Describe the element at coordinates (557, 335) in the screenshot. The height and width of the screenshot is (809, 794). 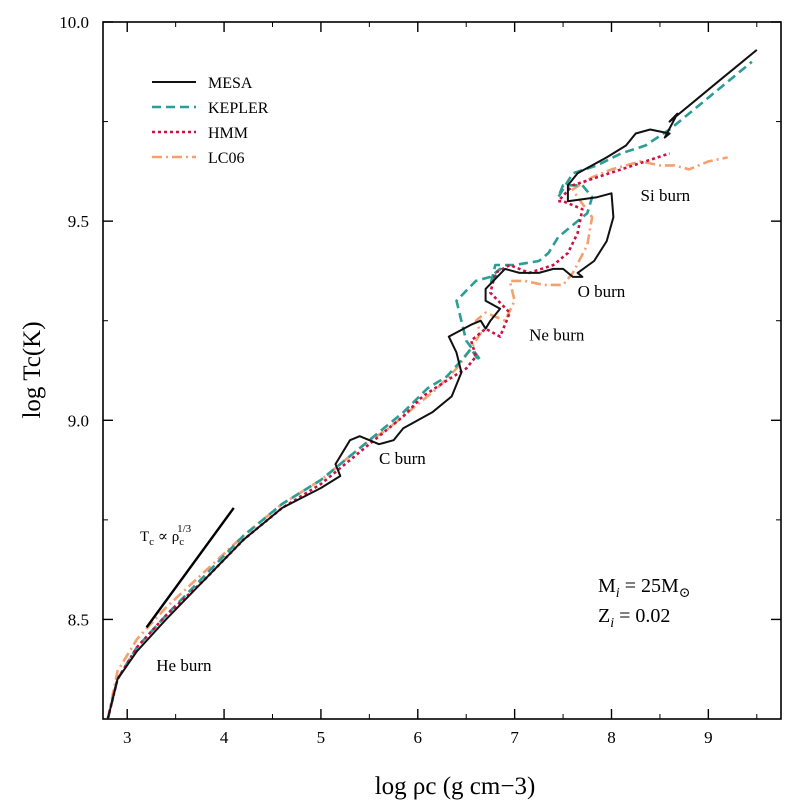
I see `burn-phase-label: Ne burn` at that location.